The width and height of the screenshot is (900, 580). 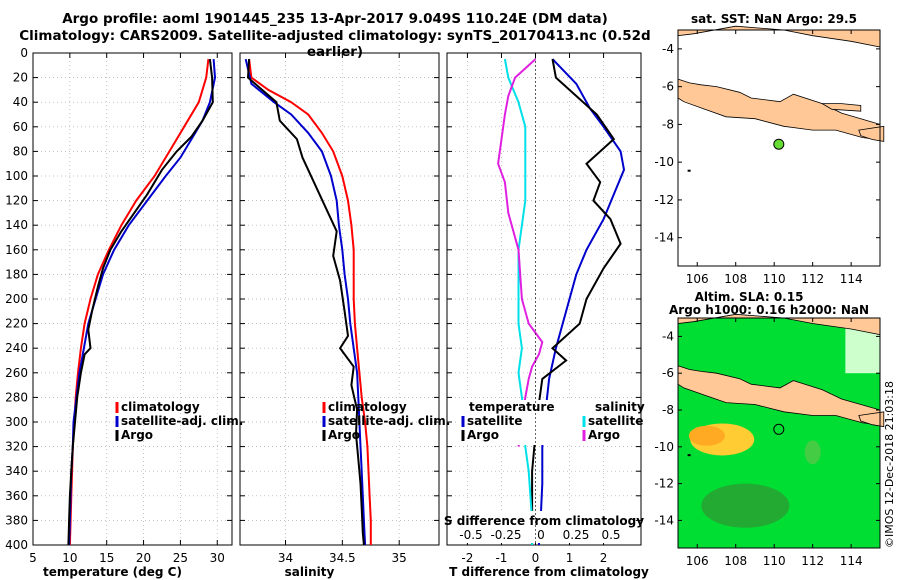 What do you see at coordinates (697, 561) in the screenshot?
I see `map_sla-xtick-label: 106` at bounding box center [697, 561].